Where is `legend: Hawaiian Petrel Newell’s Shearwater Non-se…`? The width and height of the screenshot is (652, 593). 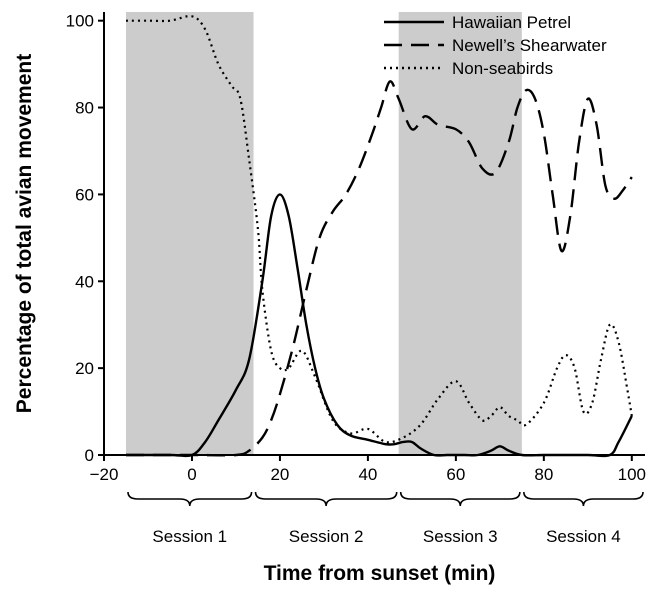
legend: Hawaiian Petrel Newell’s Shearwater Non-se… is located at coordinates (495, 45).